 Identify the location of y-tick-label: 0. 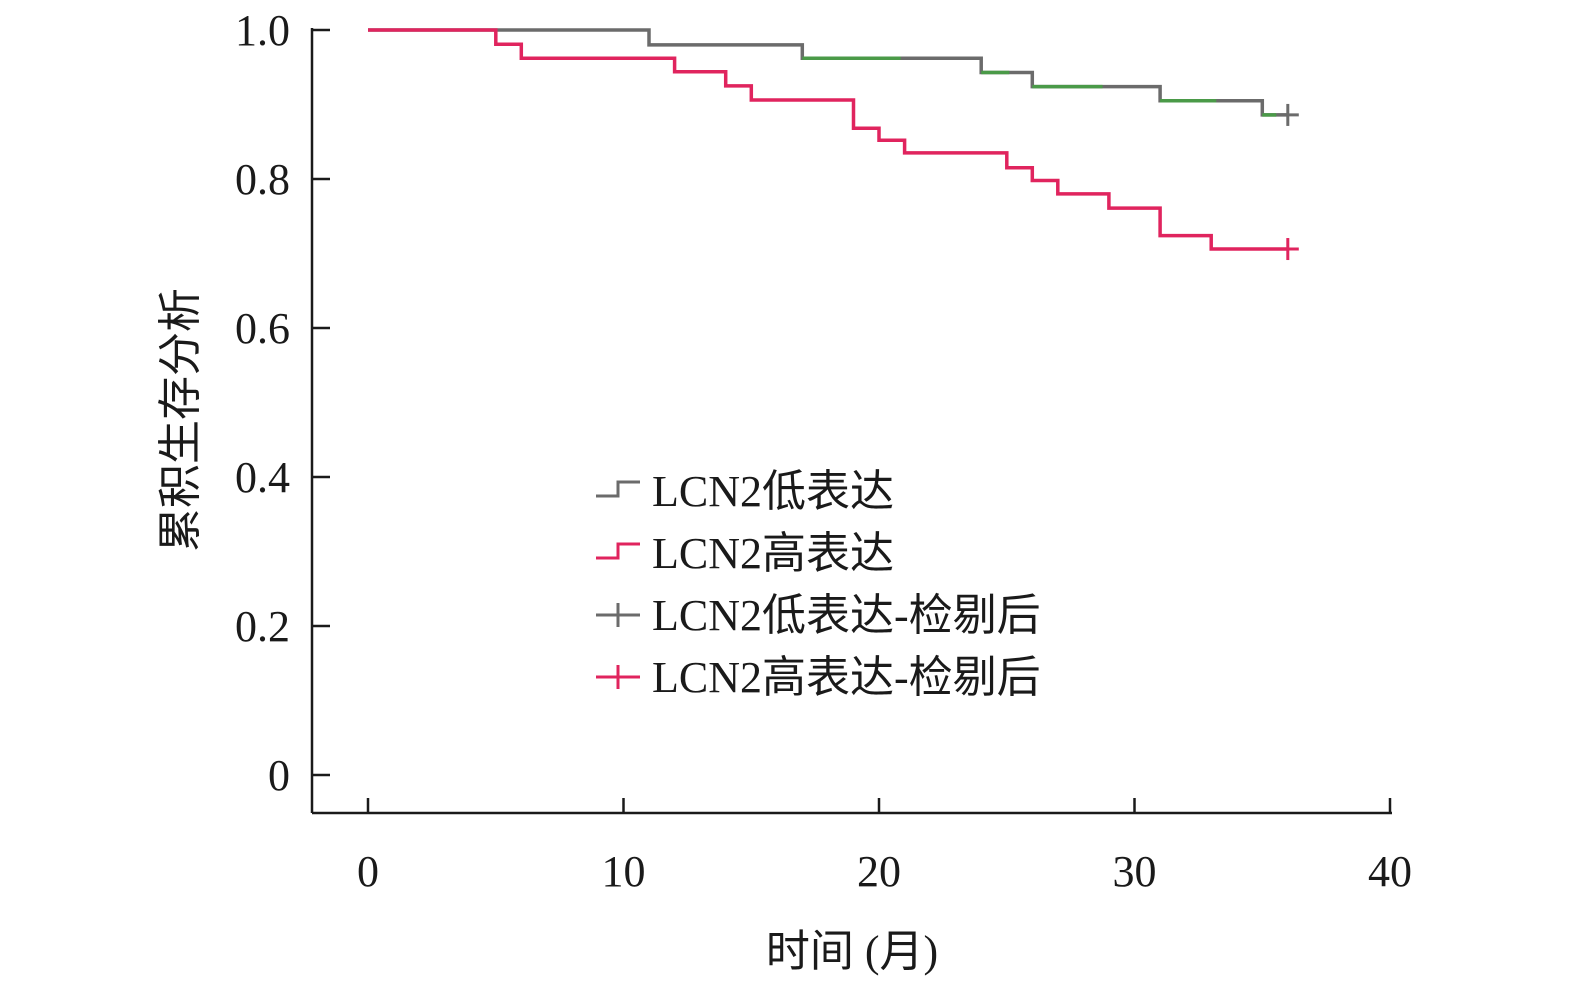
(279, 775).